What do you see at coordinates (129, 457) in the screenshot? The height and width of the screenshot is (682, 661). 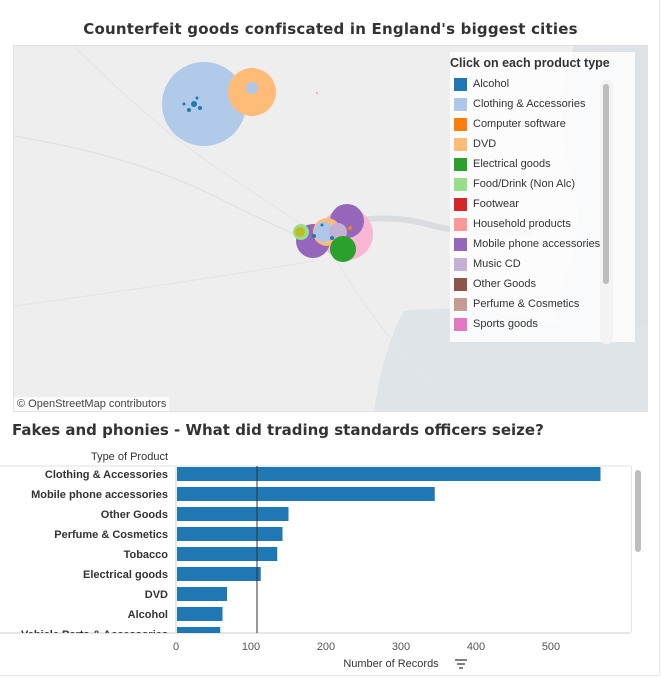 I see `category-header: Type of Product` at bounding box center [129, 457].